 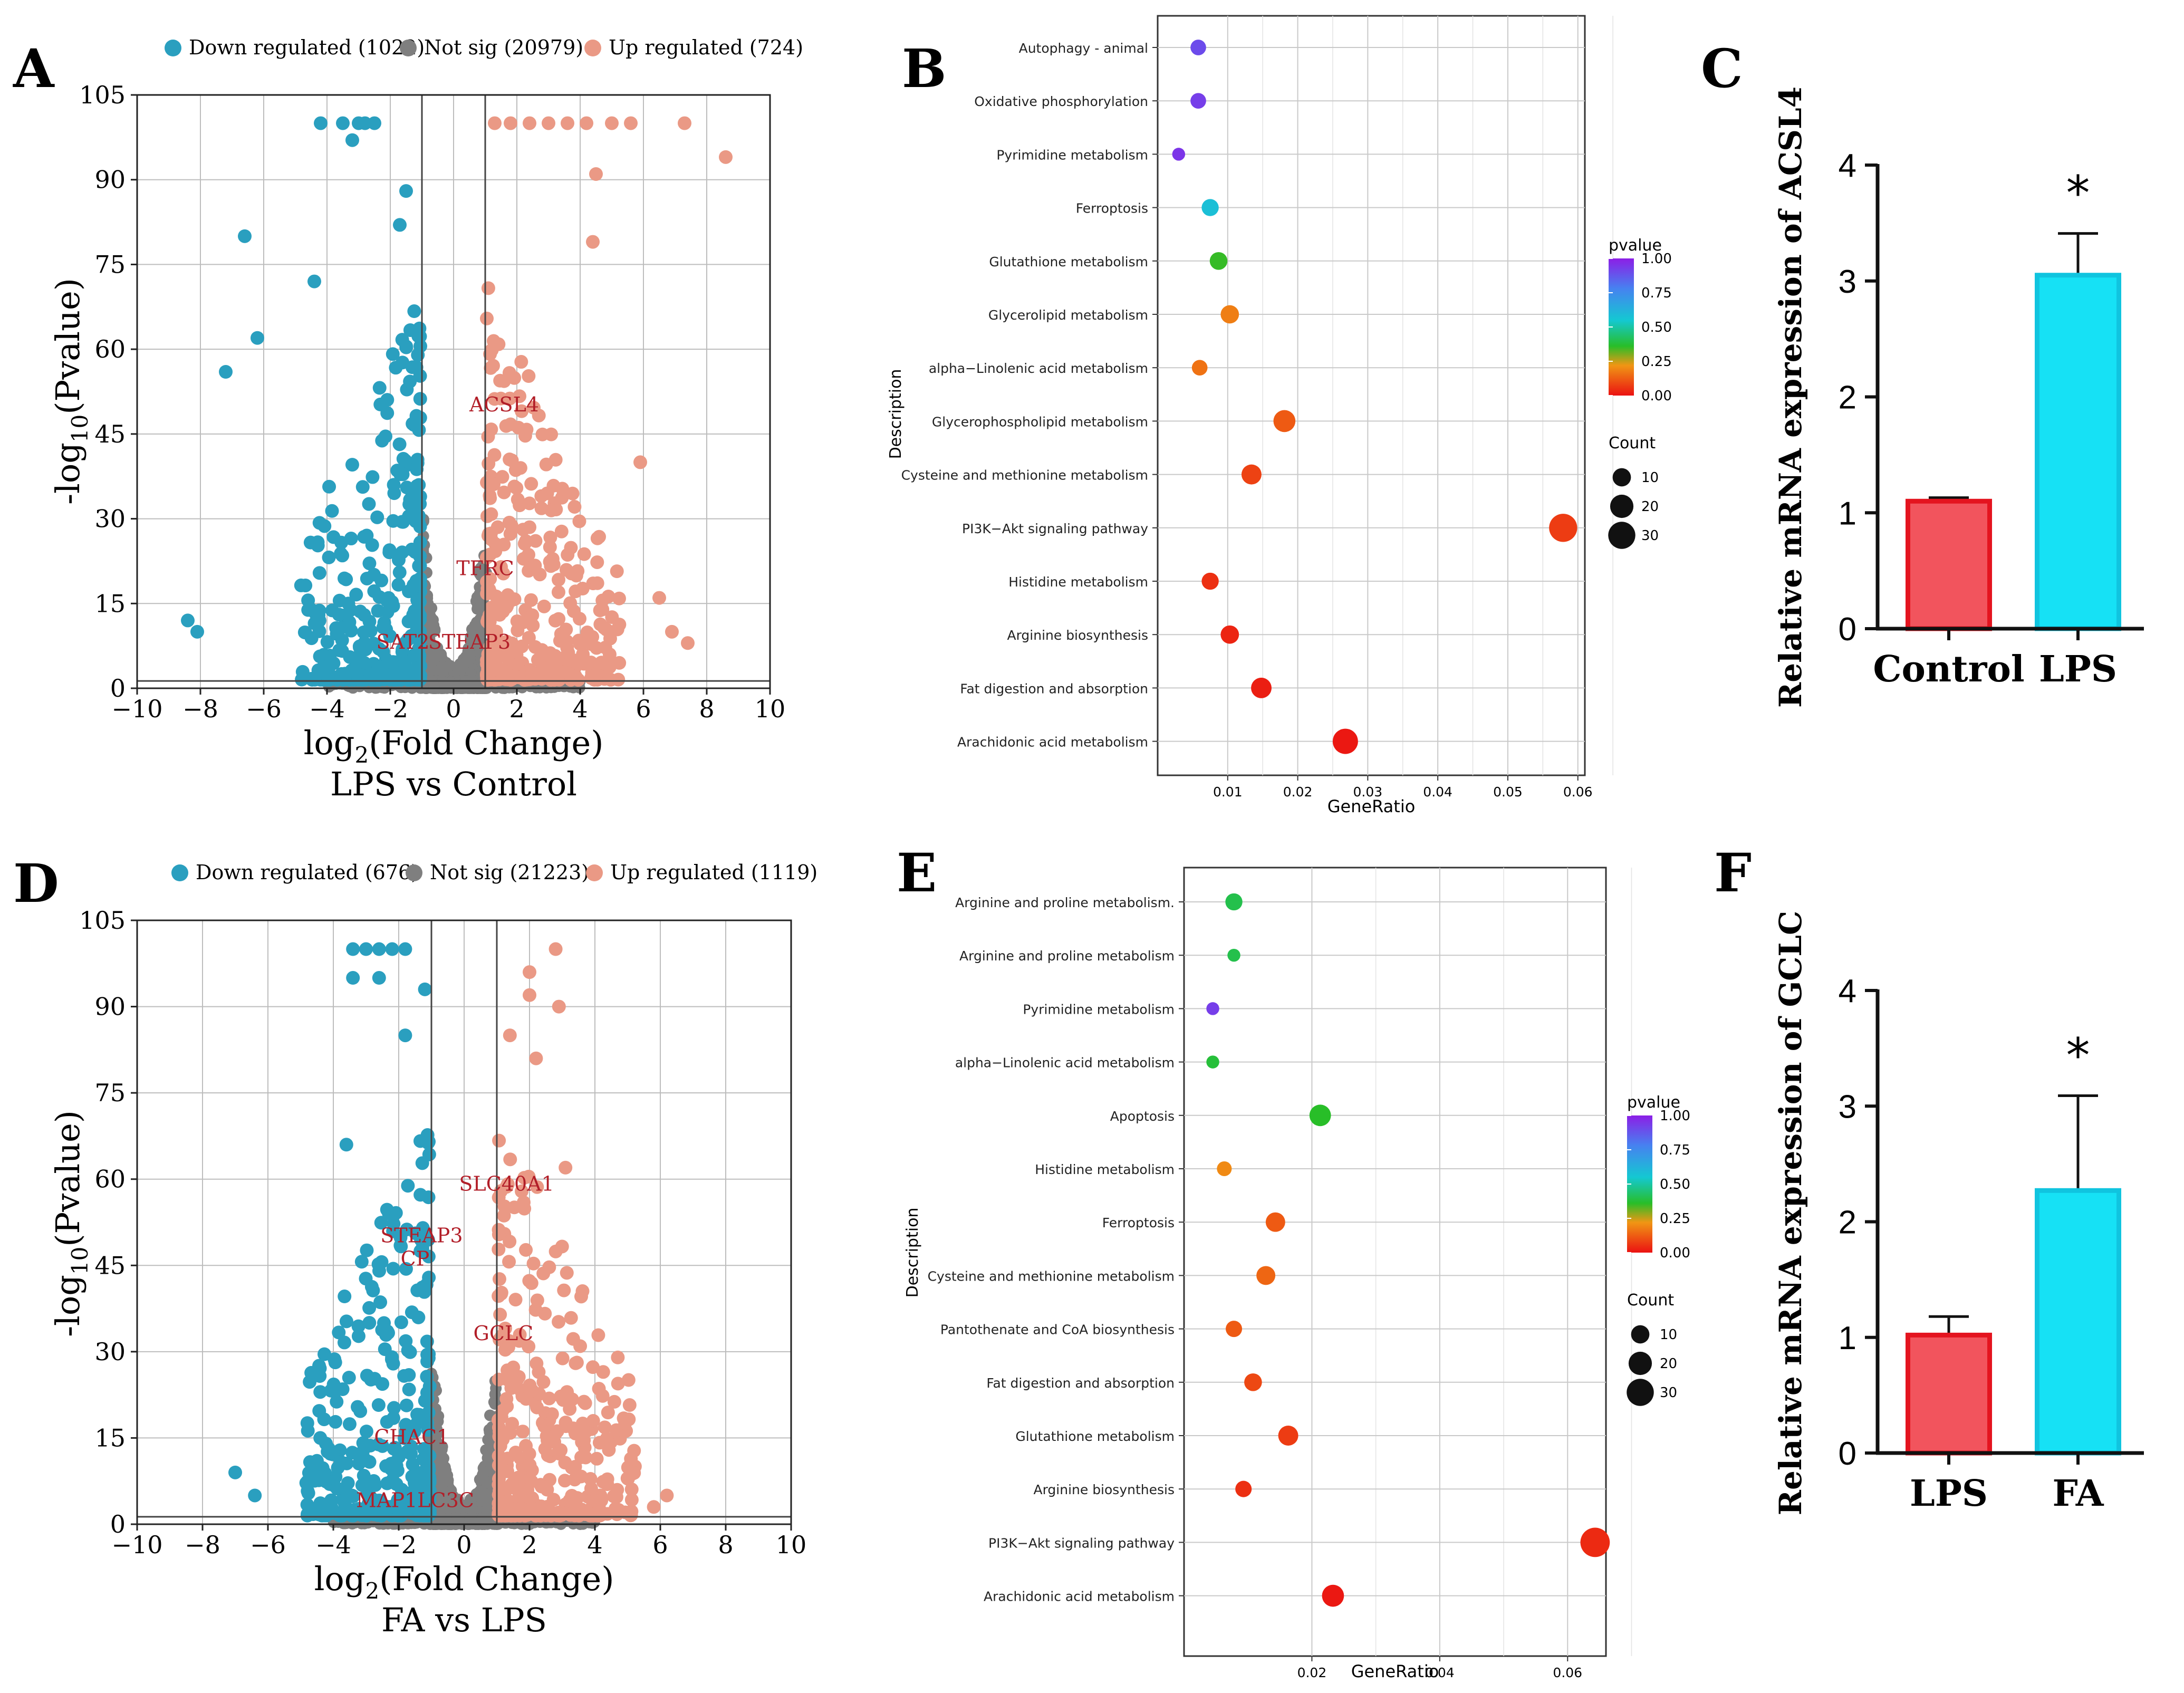 What do you see at coordinates (80, 1261) in the screenshot?
I see `y-axis-label-subscript: 10` at bounding box center [80, 1261].